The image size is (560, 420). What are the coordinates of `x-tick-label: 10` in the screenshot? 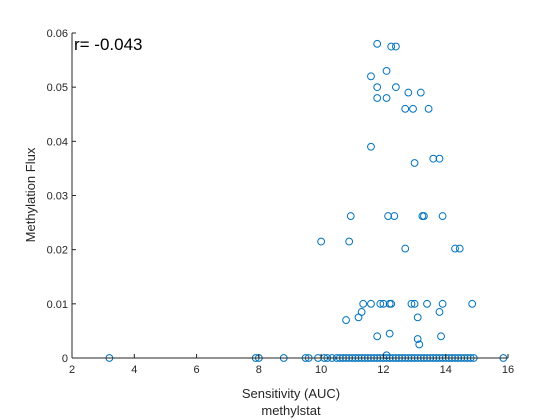 It's located at (321, 370).